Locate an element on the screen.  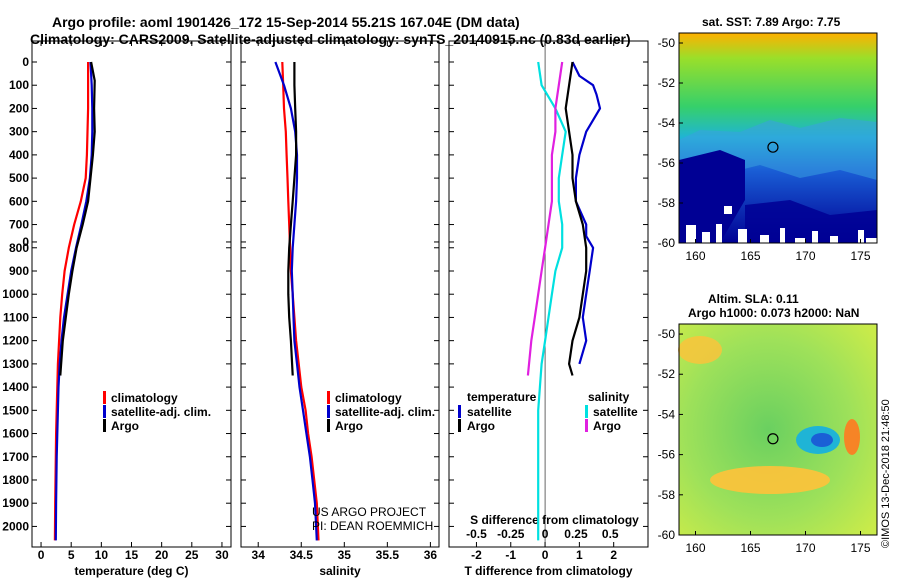
difference-xtick2-label: 0.5 is located at coordinates (610, 534).